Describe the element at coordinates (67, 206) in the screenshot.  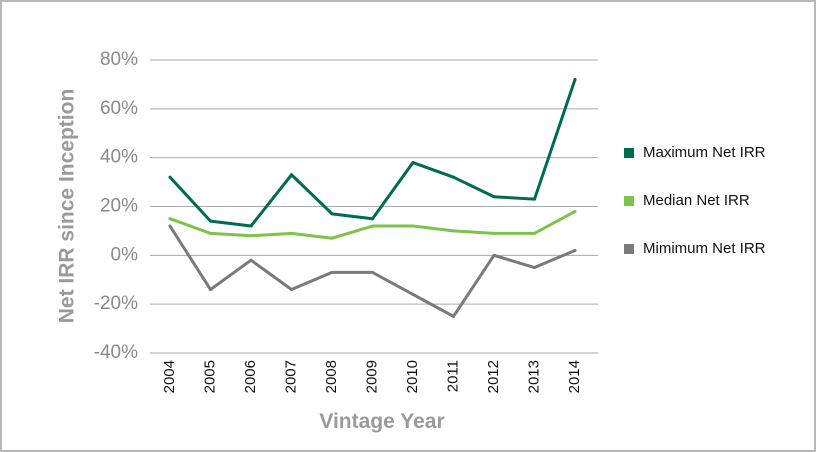
I see `y-axis-title: Net IRR since Inception` at that location.